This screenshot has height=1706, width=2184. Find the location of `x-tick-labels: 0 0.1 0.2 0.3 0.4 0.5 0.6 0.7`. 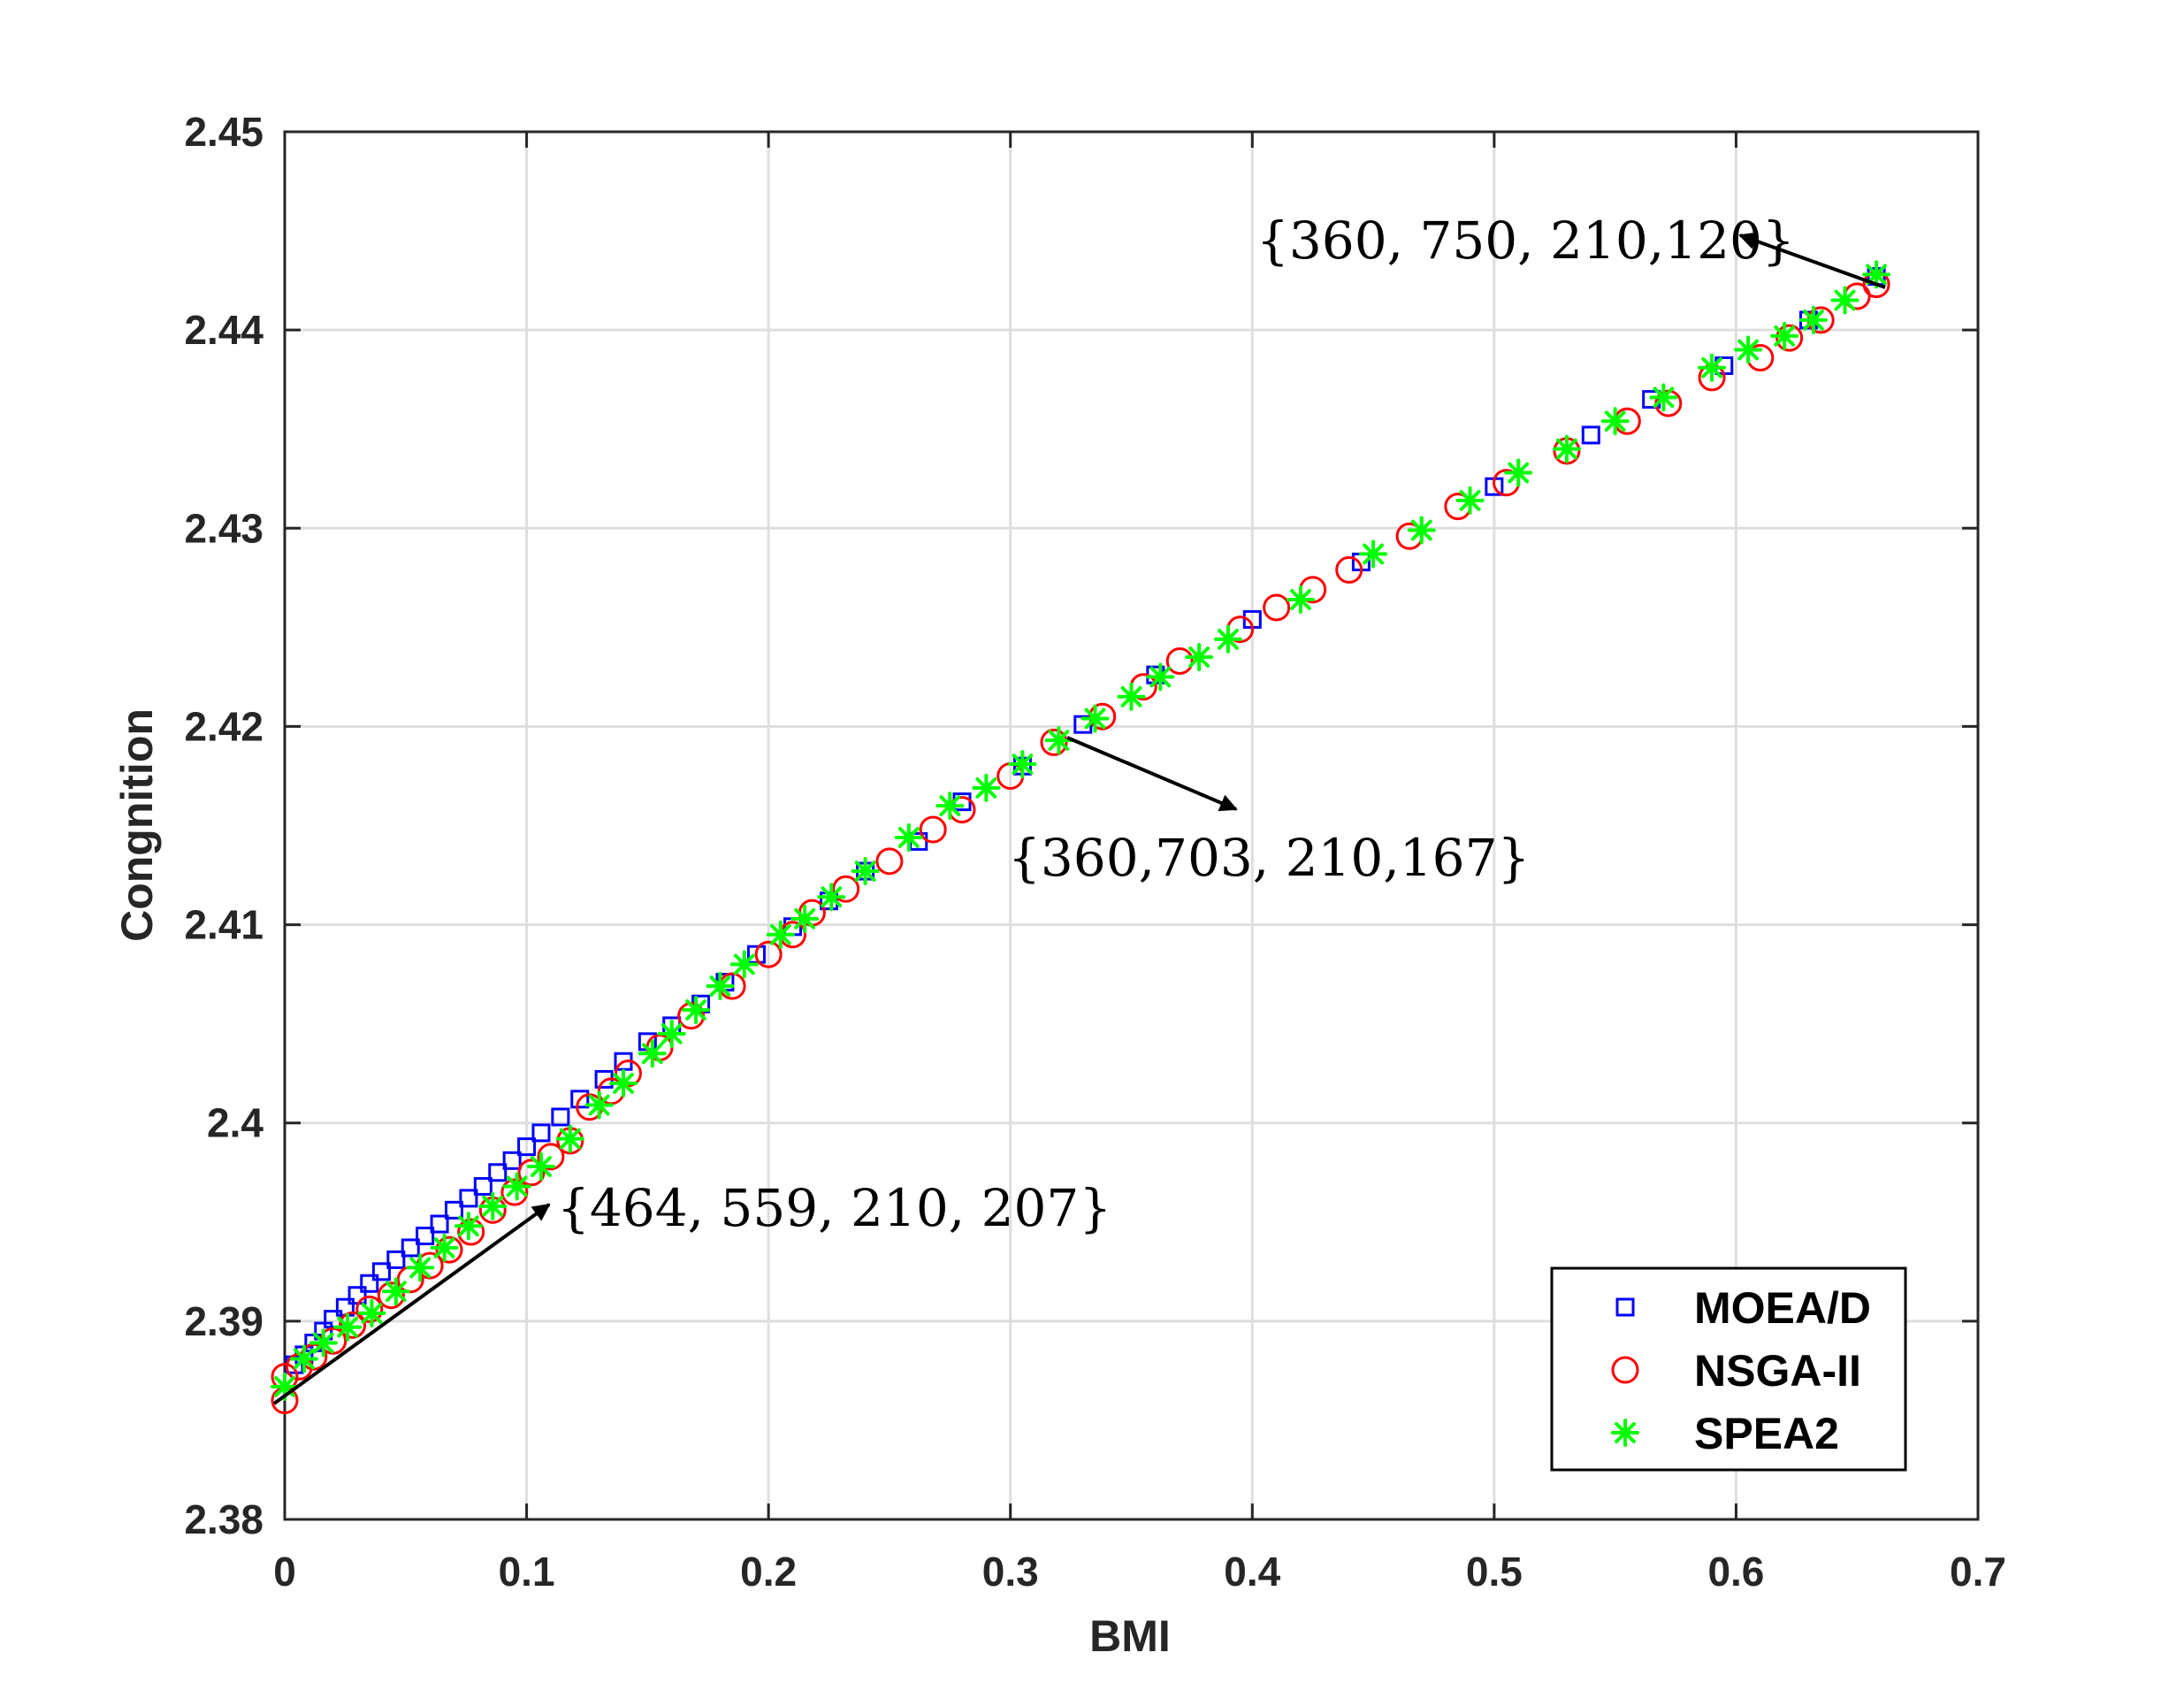

x-tick-labels: 0 0.1 0.2 0.3 0.4 0.5 0.6 0.7 is located at coordinates (1139, 1572).